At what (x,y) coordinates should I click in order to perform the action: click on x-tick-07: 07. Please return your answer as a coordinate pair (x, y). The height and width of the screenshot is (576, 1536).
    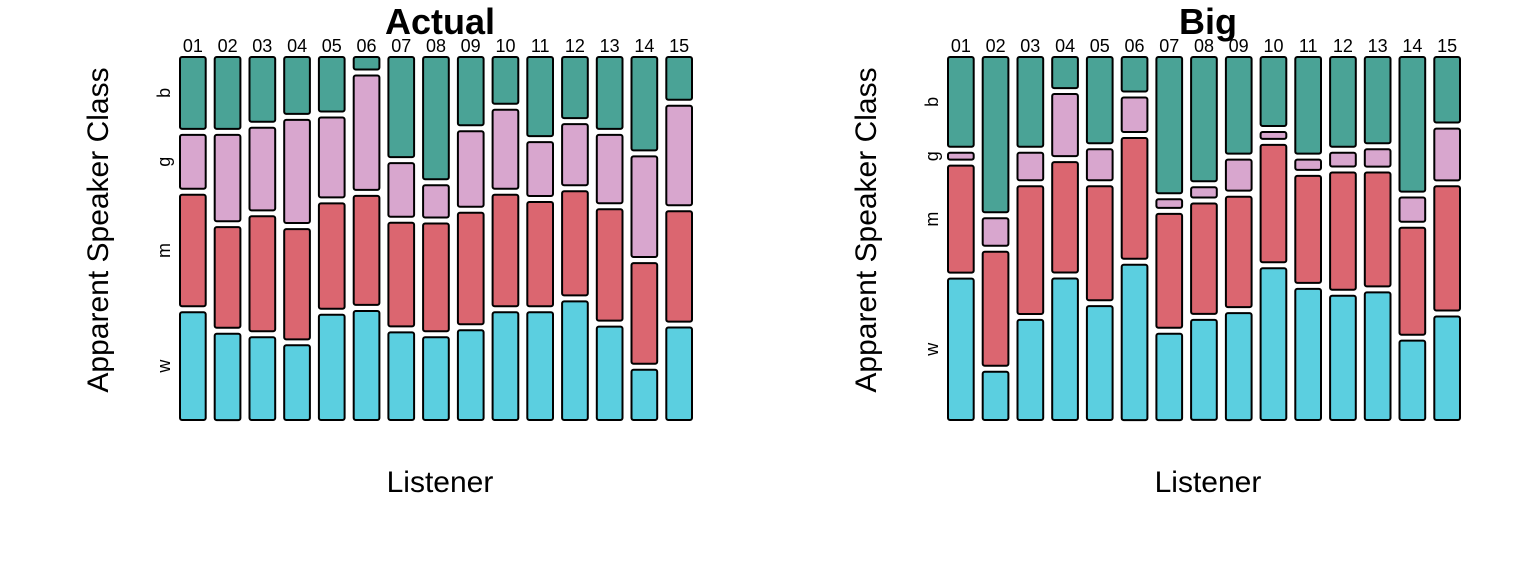
    Looking at the image, I should click on (1169, 46).